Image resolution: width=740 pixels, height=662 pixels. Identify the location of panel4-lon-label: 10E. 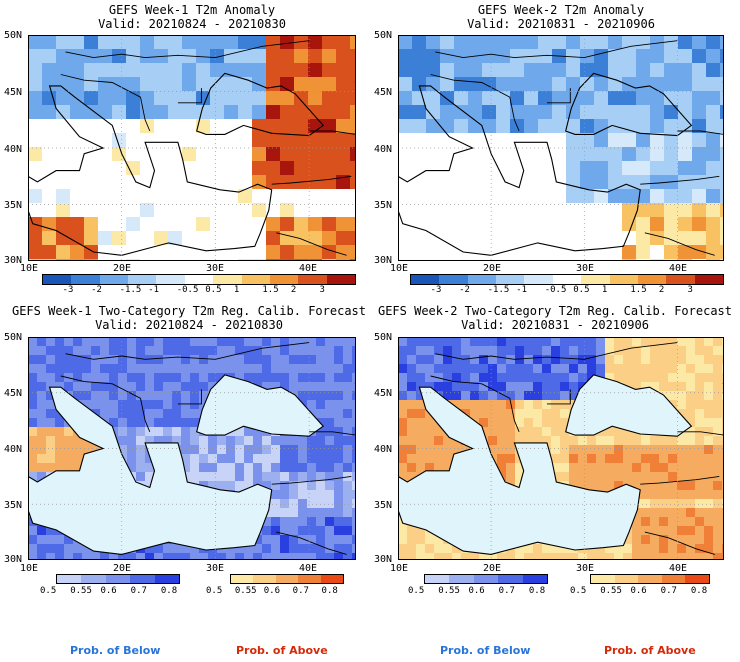
(399, 568).